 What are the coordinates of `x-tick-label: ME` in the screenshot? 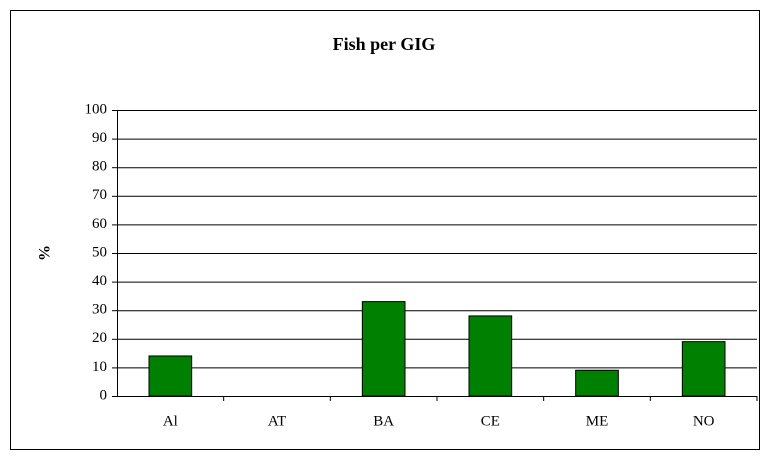 It's located at (597, 421).